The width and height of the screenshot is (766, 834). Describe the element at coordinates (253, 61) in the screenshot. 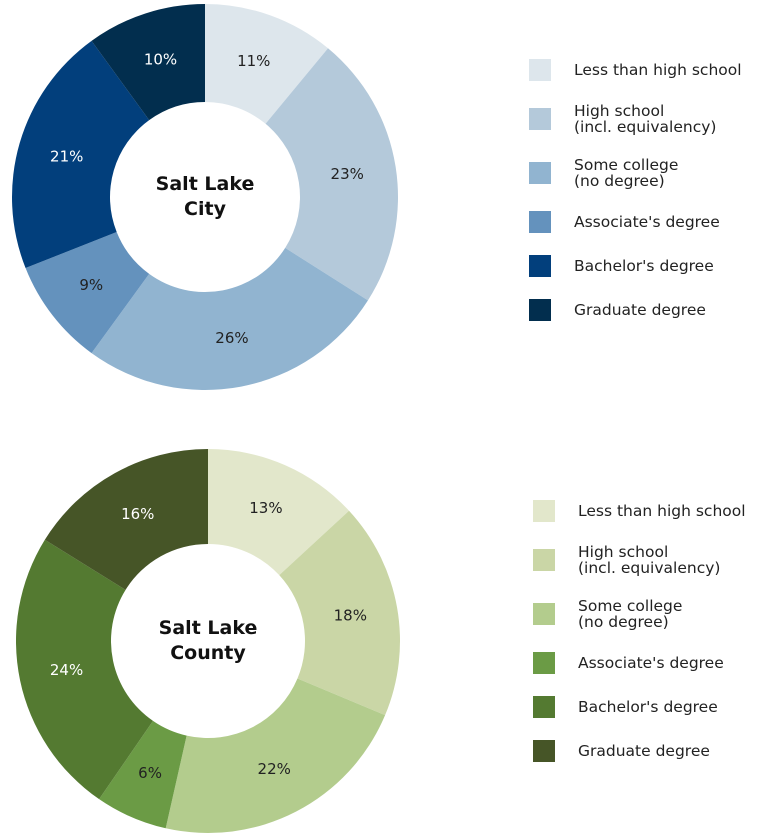

I see `value-label: 11%` at that location.